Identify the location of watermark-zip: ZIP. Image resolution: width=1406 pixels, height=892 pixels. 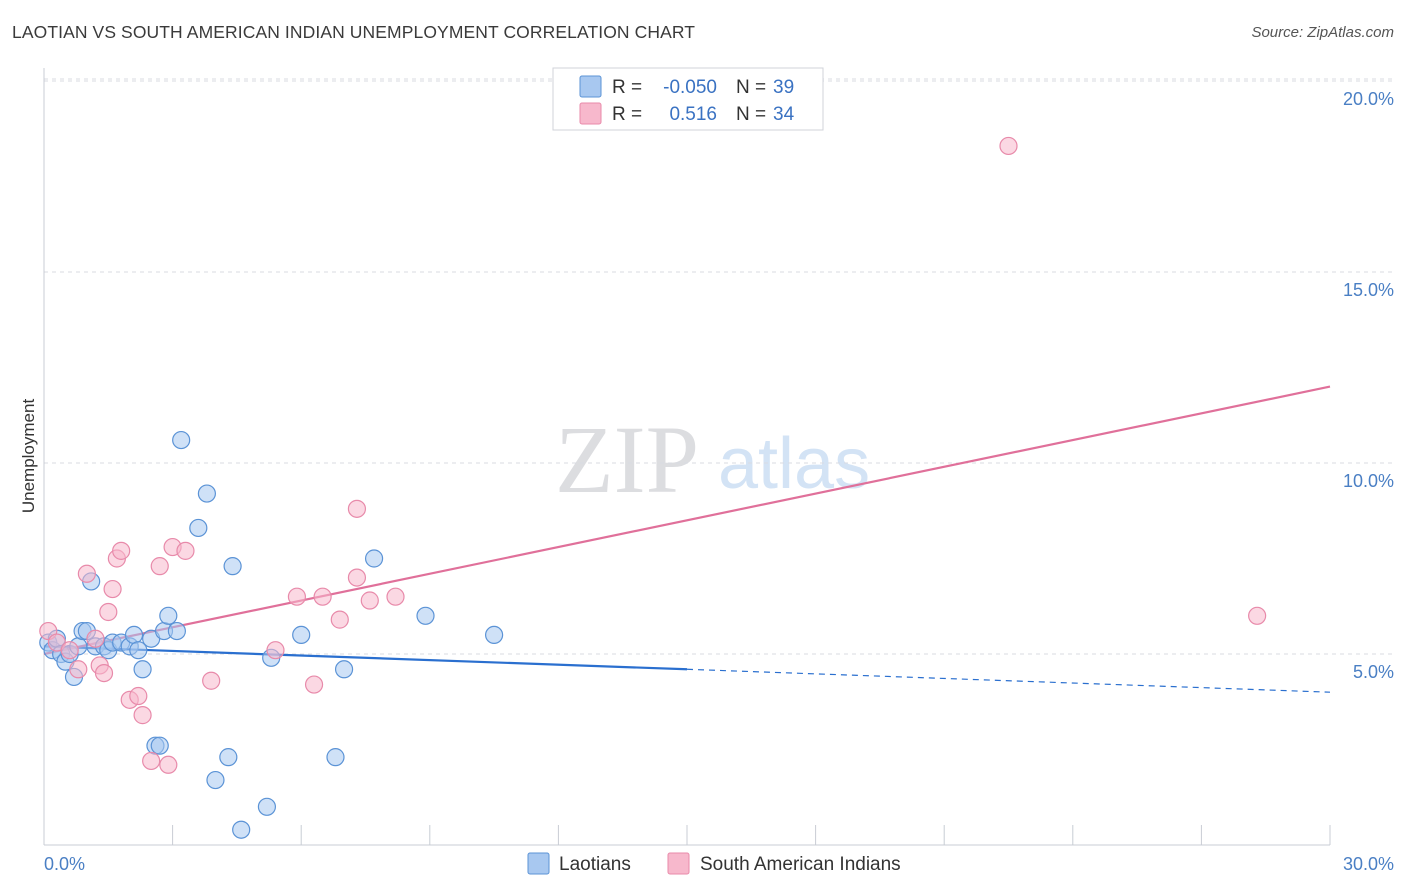
(627, 459).